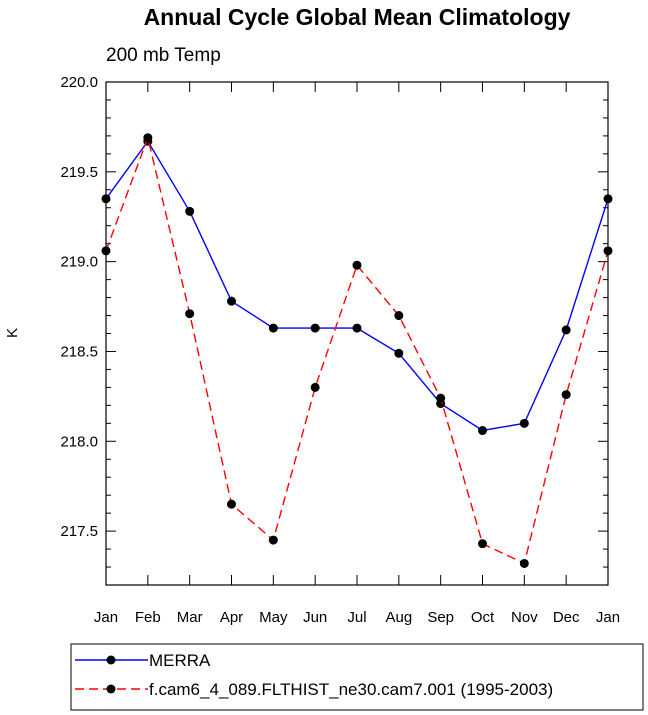 Image resolution: width=648 pixels, height=715 pixels. Describe the element at coordinates (190, 617) in the screenshot. I see `x-tick-label: Mar` at that location.